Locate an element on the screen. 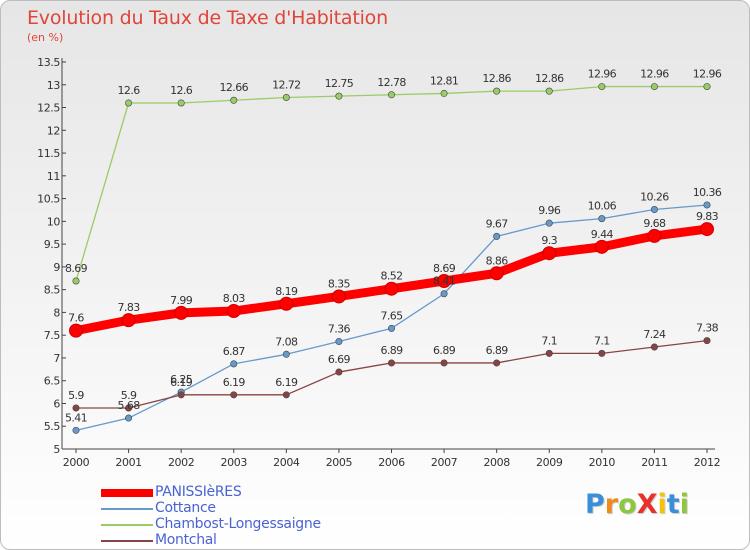 This screenshot has width=750, height=550. y-tick-label: 13 is located at coordinates (54, 85).